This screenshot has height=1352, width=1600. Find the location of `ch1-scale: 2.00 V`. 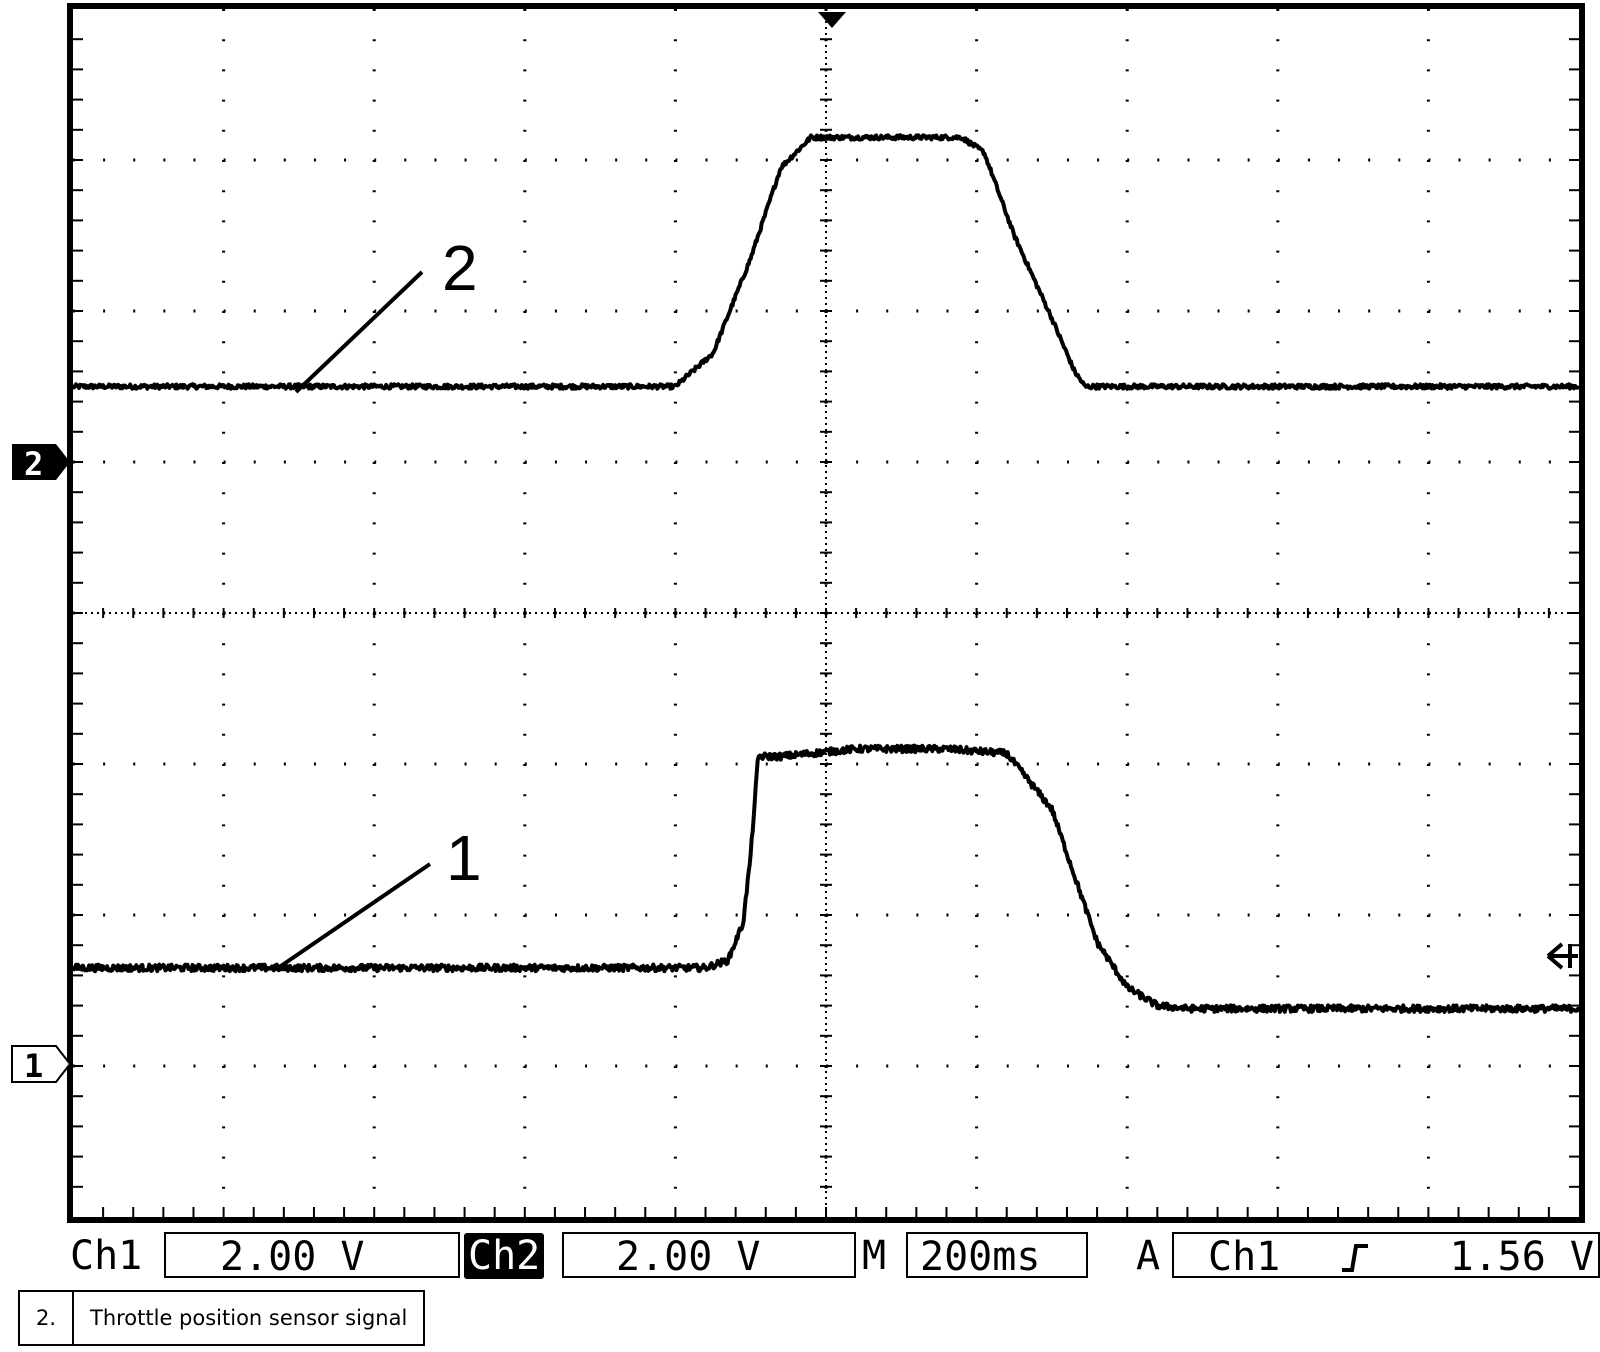

ch1-scale: 2.00 V is located at coordinates (312, 1256).